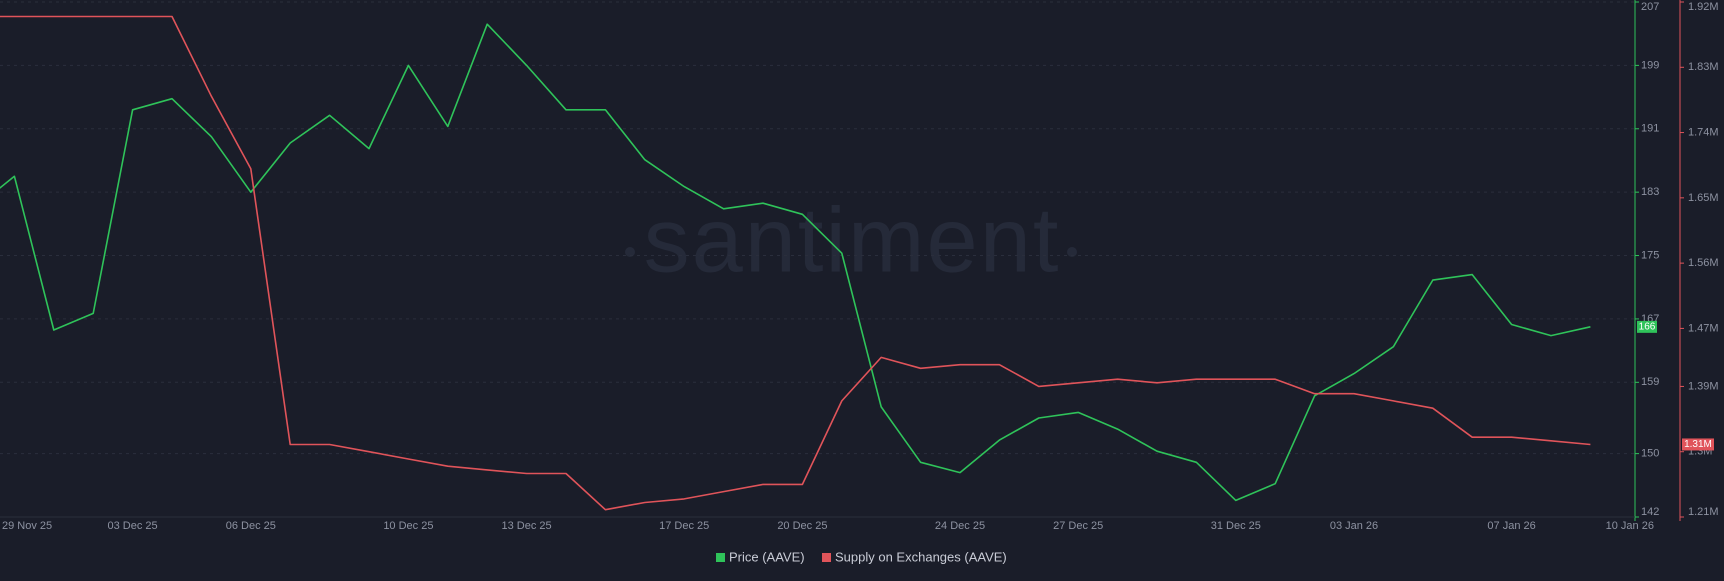 This screenshot has width=1724, height=581. I want to click on y2-tick-label: 1.83M, so click(1703, 67).